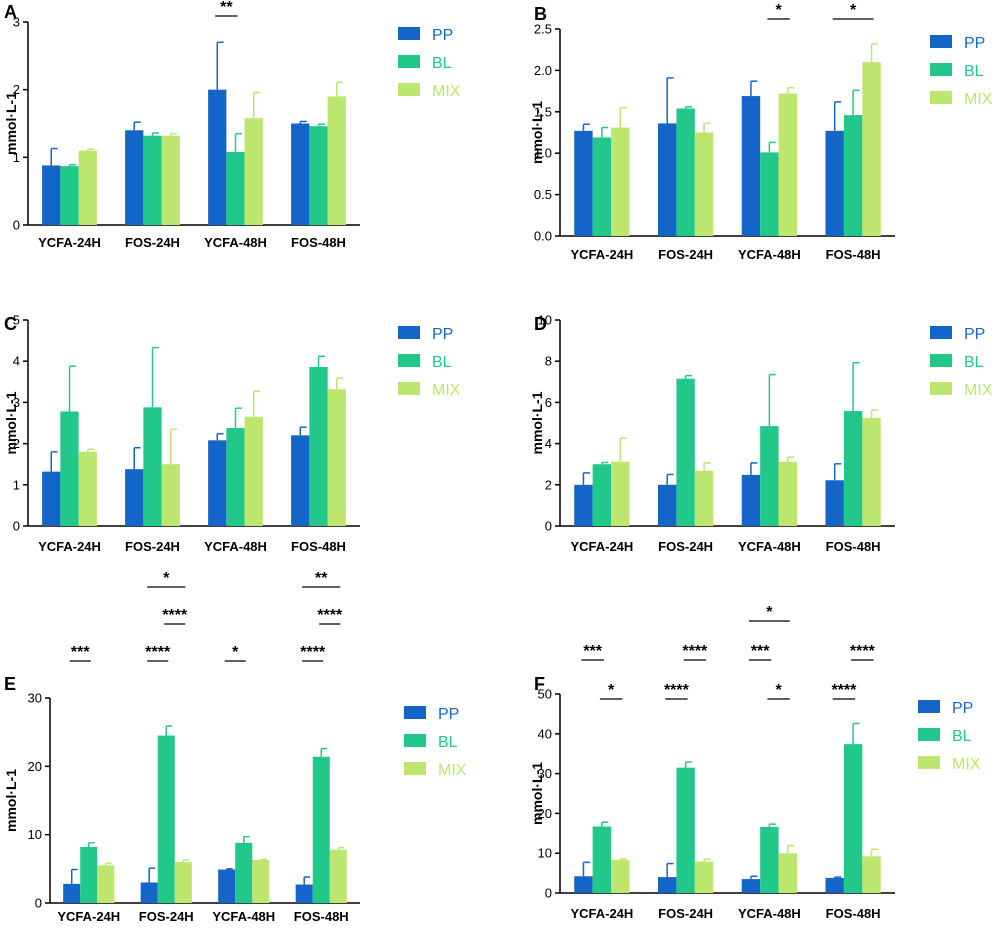 The image size is (1000, 928). What do you see at coordinates (543, 70) in the screenshot?
I see `panel-b-y-tick-label: 2.0` at bounding box center [543, 70].